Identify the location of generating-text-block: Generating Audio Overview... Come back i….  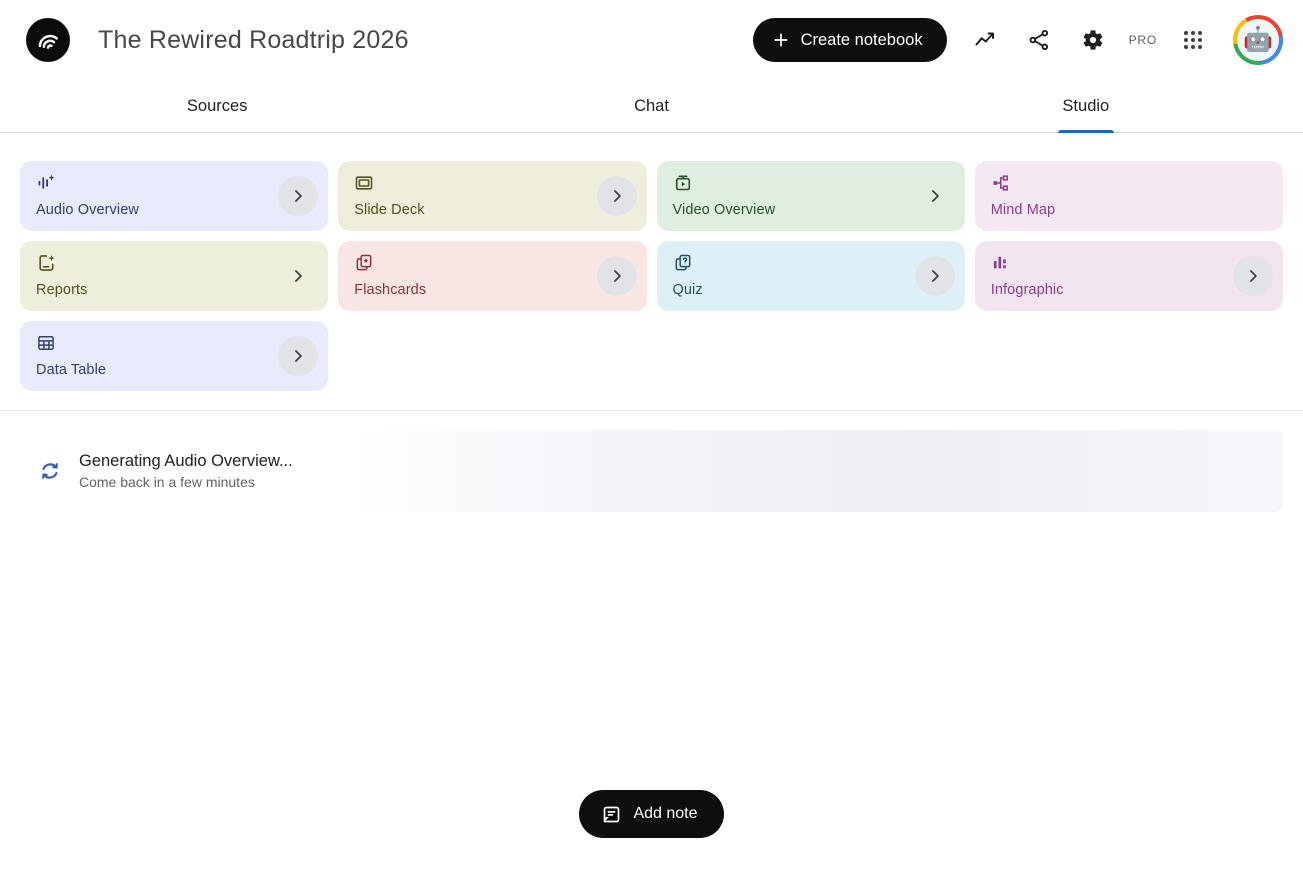
(186, 471).